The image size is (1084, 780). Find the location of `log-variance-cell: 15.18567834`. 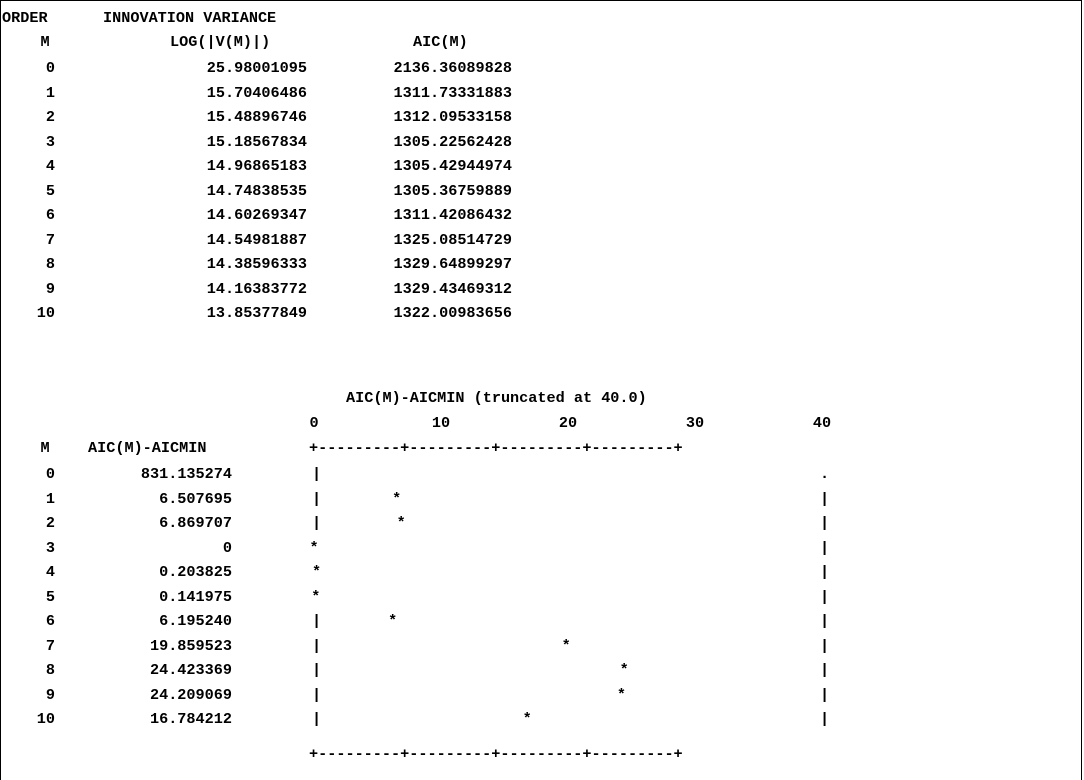

log-variance-cell: 15.18567834 is located at coordinates (256, 141).